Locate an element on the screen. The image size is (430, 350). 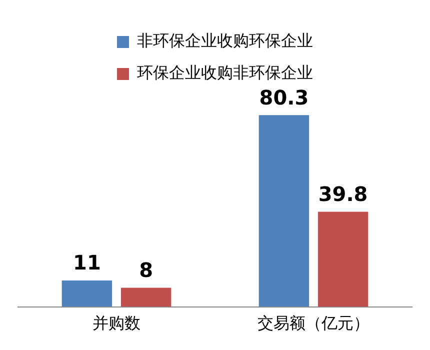
data-label: 80.3 is located at coordinates (284, 97).